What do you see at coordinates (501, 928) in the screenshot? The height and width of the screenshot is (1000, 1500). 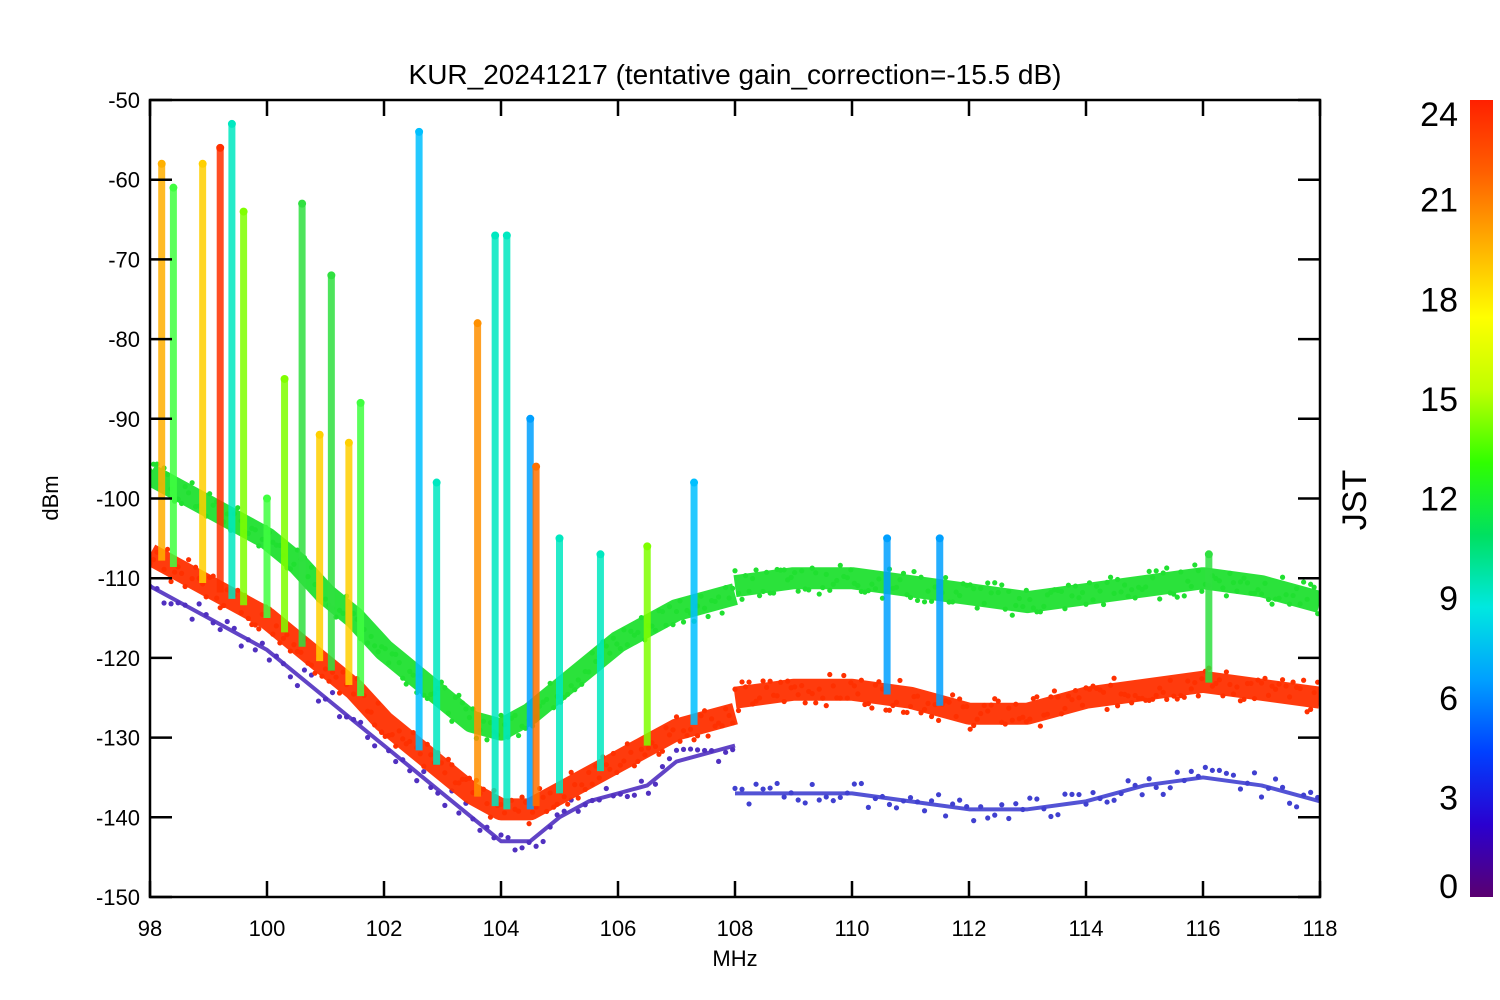 I see `x-tick-label: 104` at bounding box center [501, 928].